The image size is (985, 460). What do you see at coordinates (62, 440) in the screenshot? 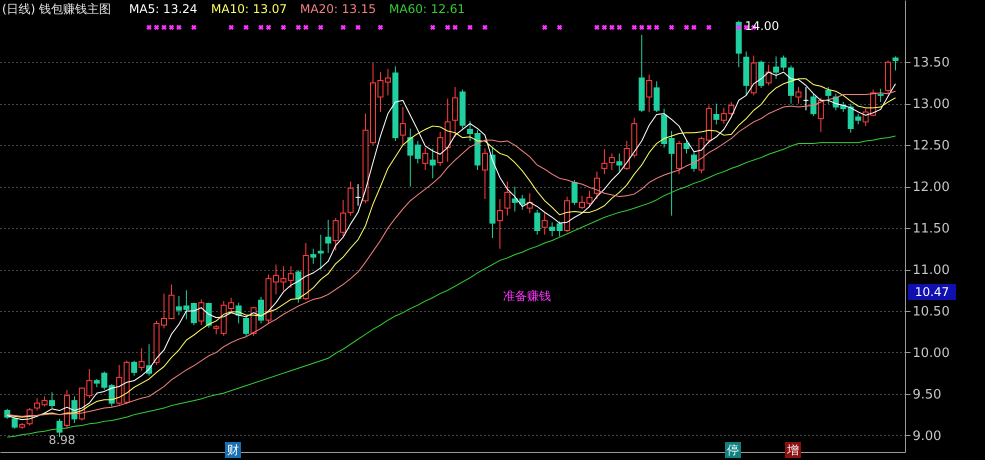
I see `annotation: 8.98` at bounding box center [62, 440].